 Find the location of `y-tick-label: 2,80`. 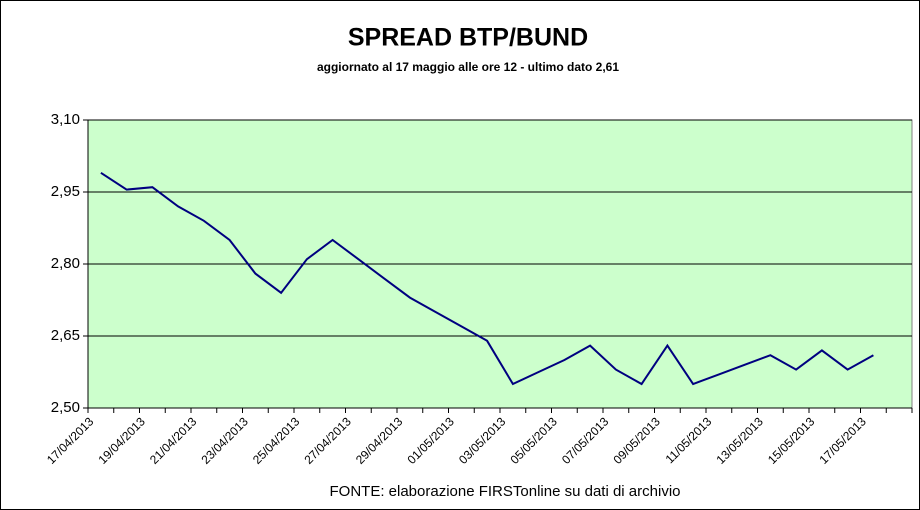

y-tick-label: 2,80 is located at coordinates (65, 263).